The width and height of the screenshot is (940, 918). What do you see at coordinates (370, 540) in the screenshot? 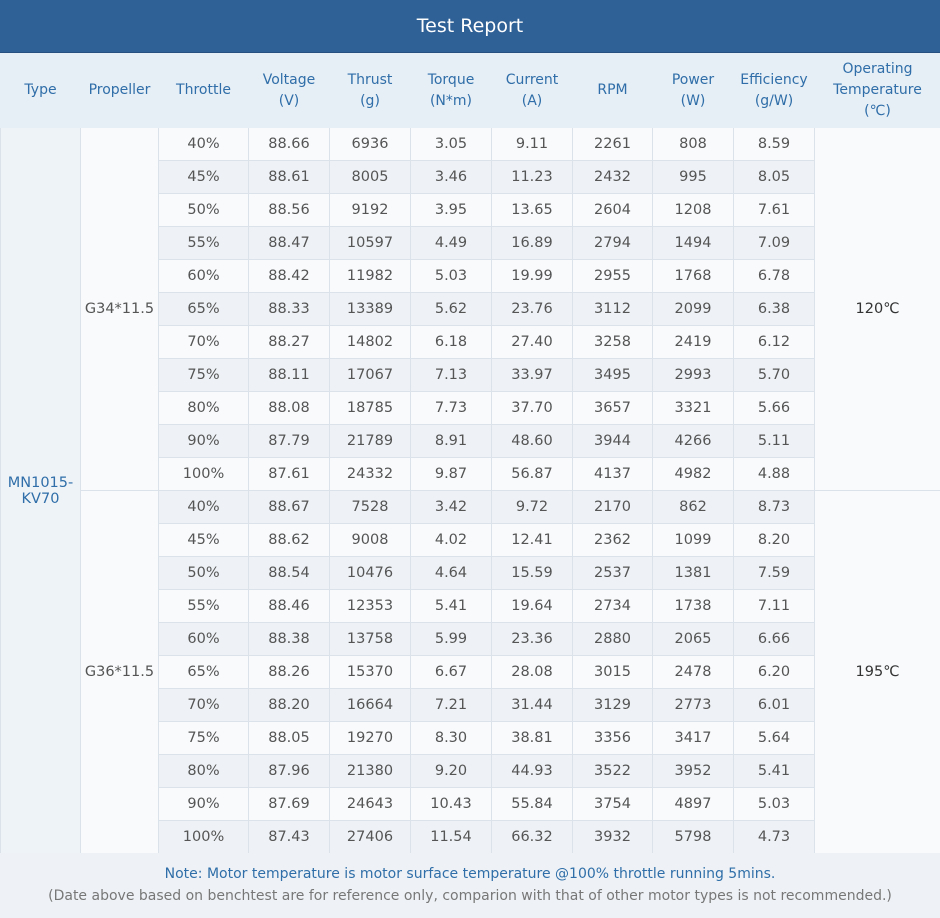
I see `data-cell: 9008` at bounding box center [370, 540].